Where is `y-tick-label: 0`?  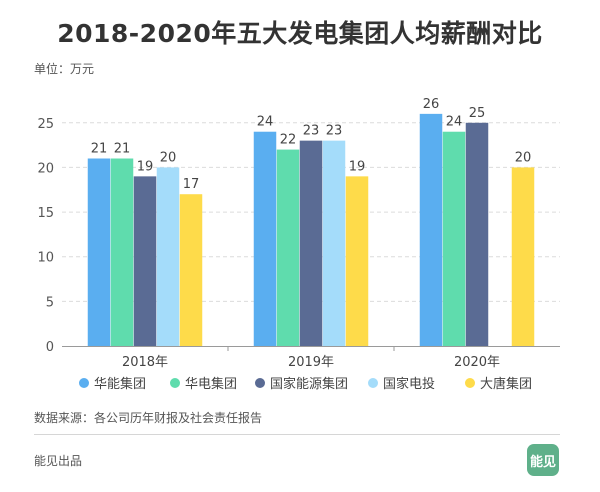
y-tick-label: 0 is located at coordinates (50, 347).